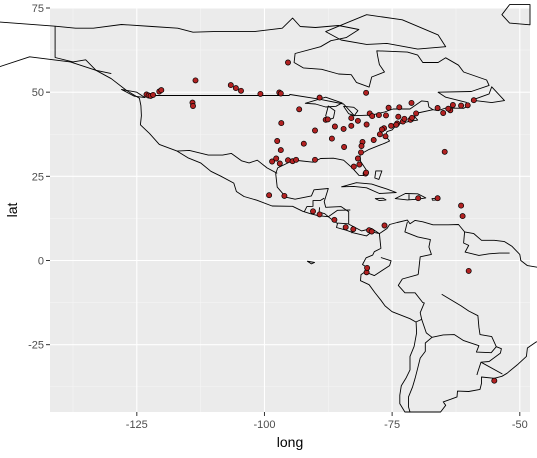 Image resolution: width=537 pixels, height=458 pixels. Describe the element at coordinates (310, 262) in the screenshot. I see `galapagos` at that location.